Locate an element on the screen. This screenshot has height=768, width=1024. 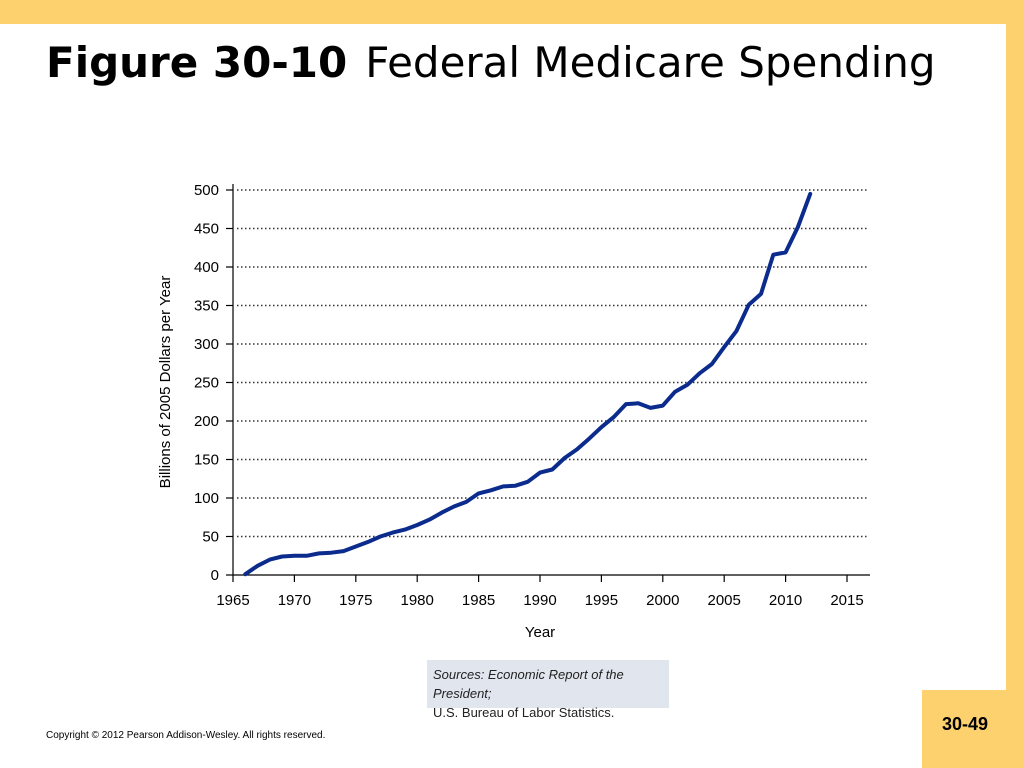
y-tick-label: 450 is located at coordinates (206, 229).